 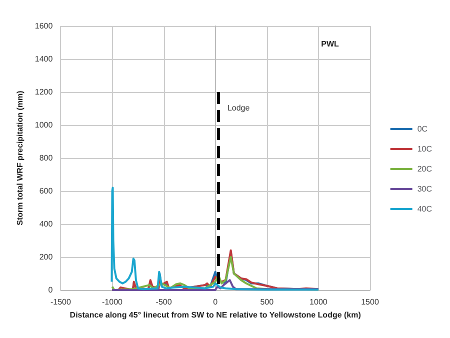 I want to click on y-tick-label: 600, so click(x=46, y=191).